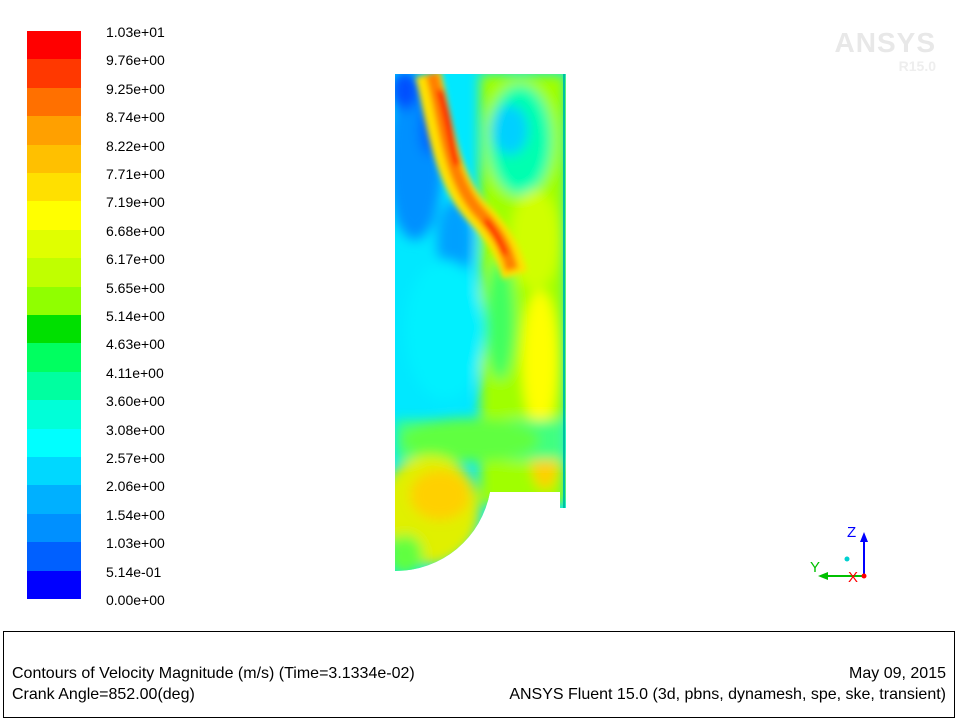 The width and height of the screenshot is (960, 720). Describe the element at coordinates (135, 117) in the screenshot. I see `colorbar-tick-label: 8.74e+00` at that location.